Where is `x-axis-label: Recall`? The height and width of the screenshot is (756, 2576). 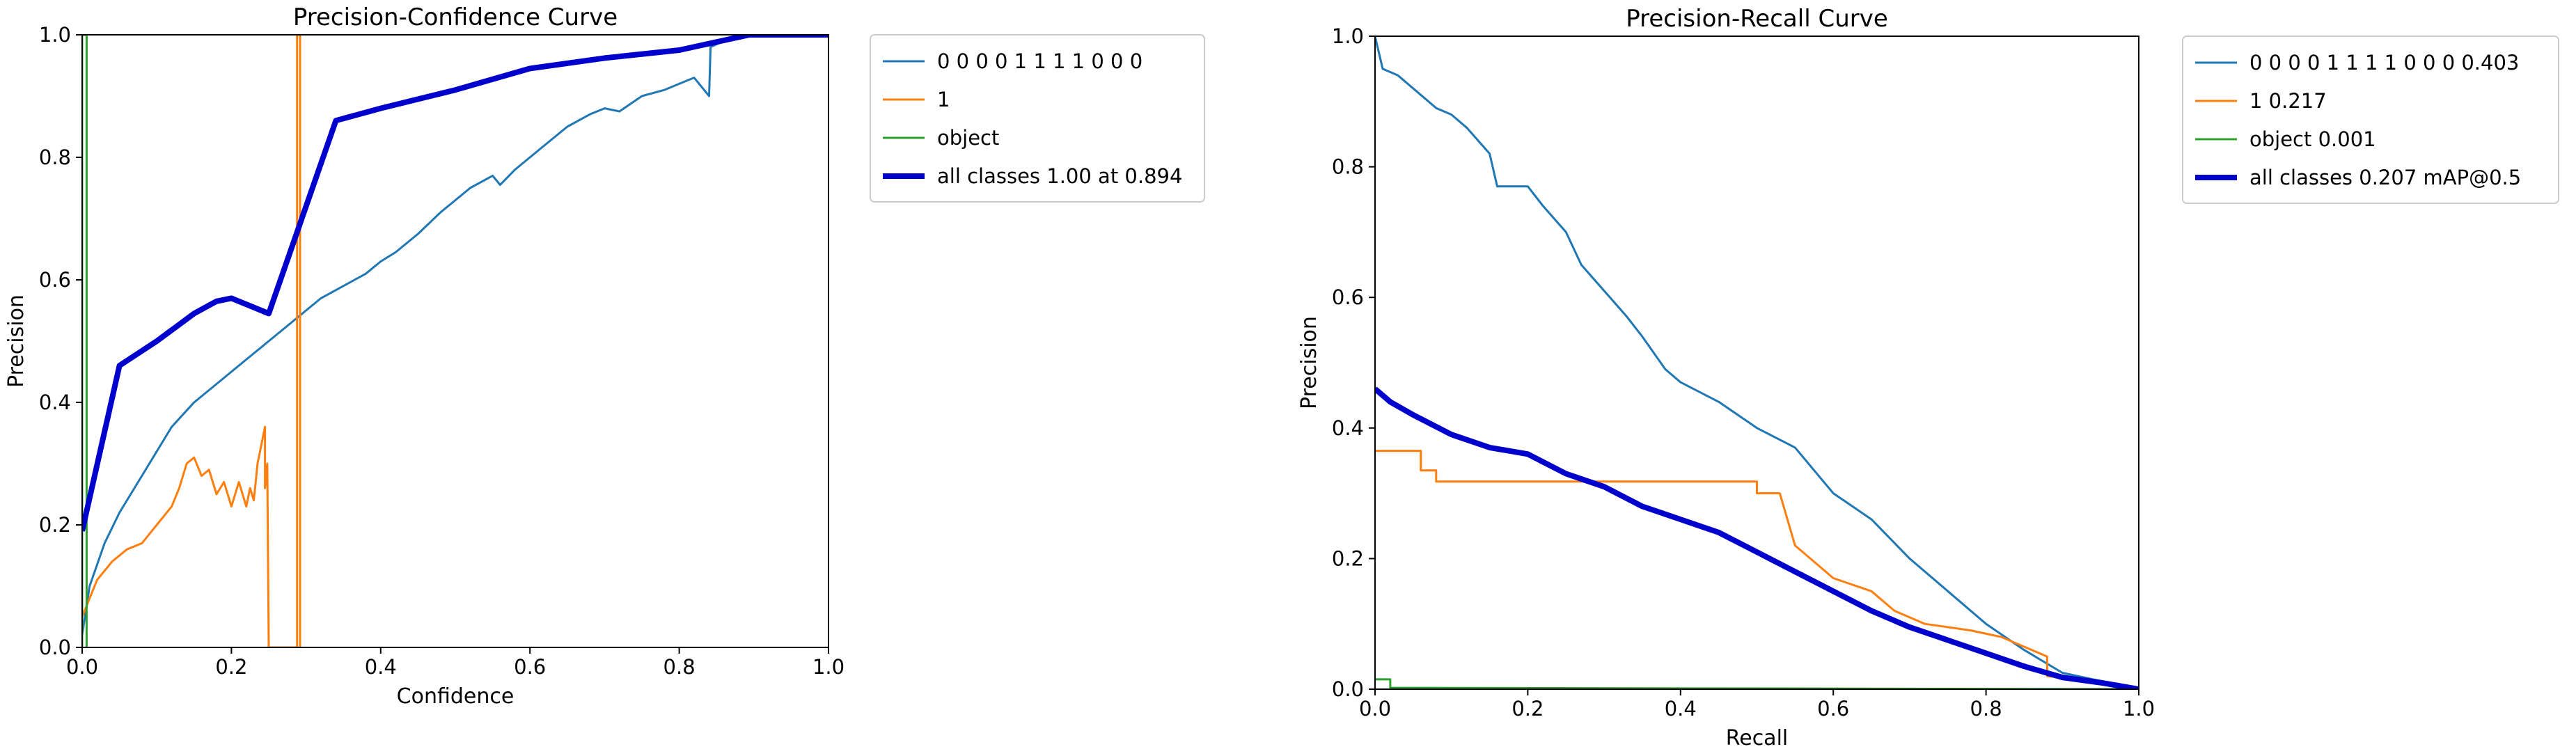 x-axis-label: Recall is located at coordinates (1757, 738).